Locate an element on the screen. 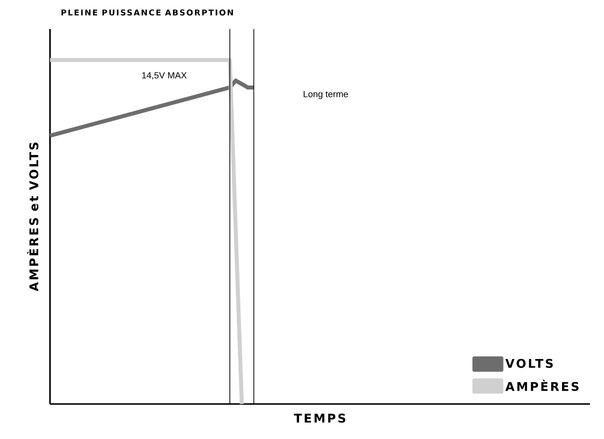 The image size is (604, 439). annotation: 14,5V MAX is located at coordinates (164, 76).